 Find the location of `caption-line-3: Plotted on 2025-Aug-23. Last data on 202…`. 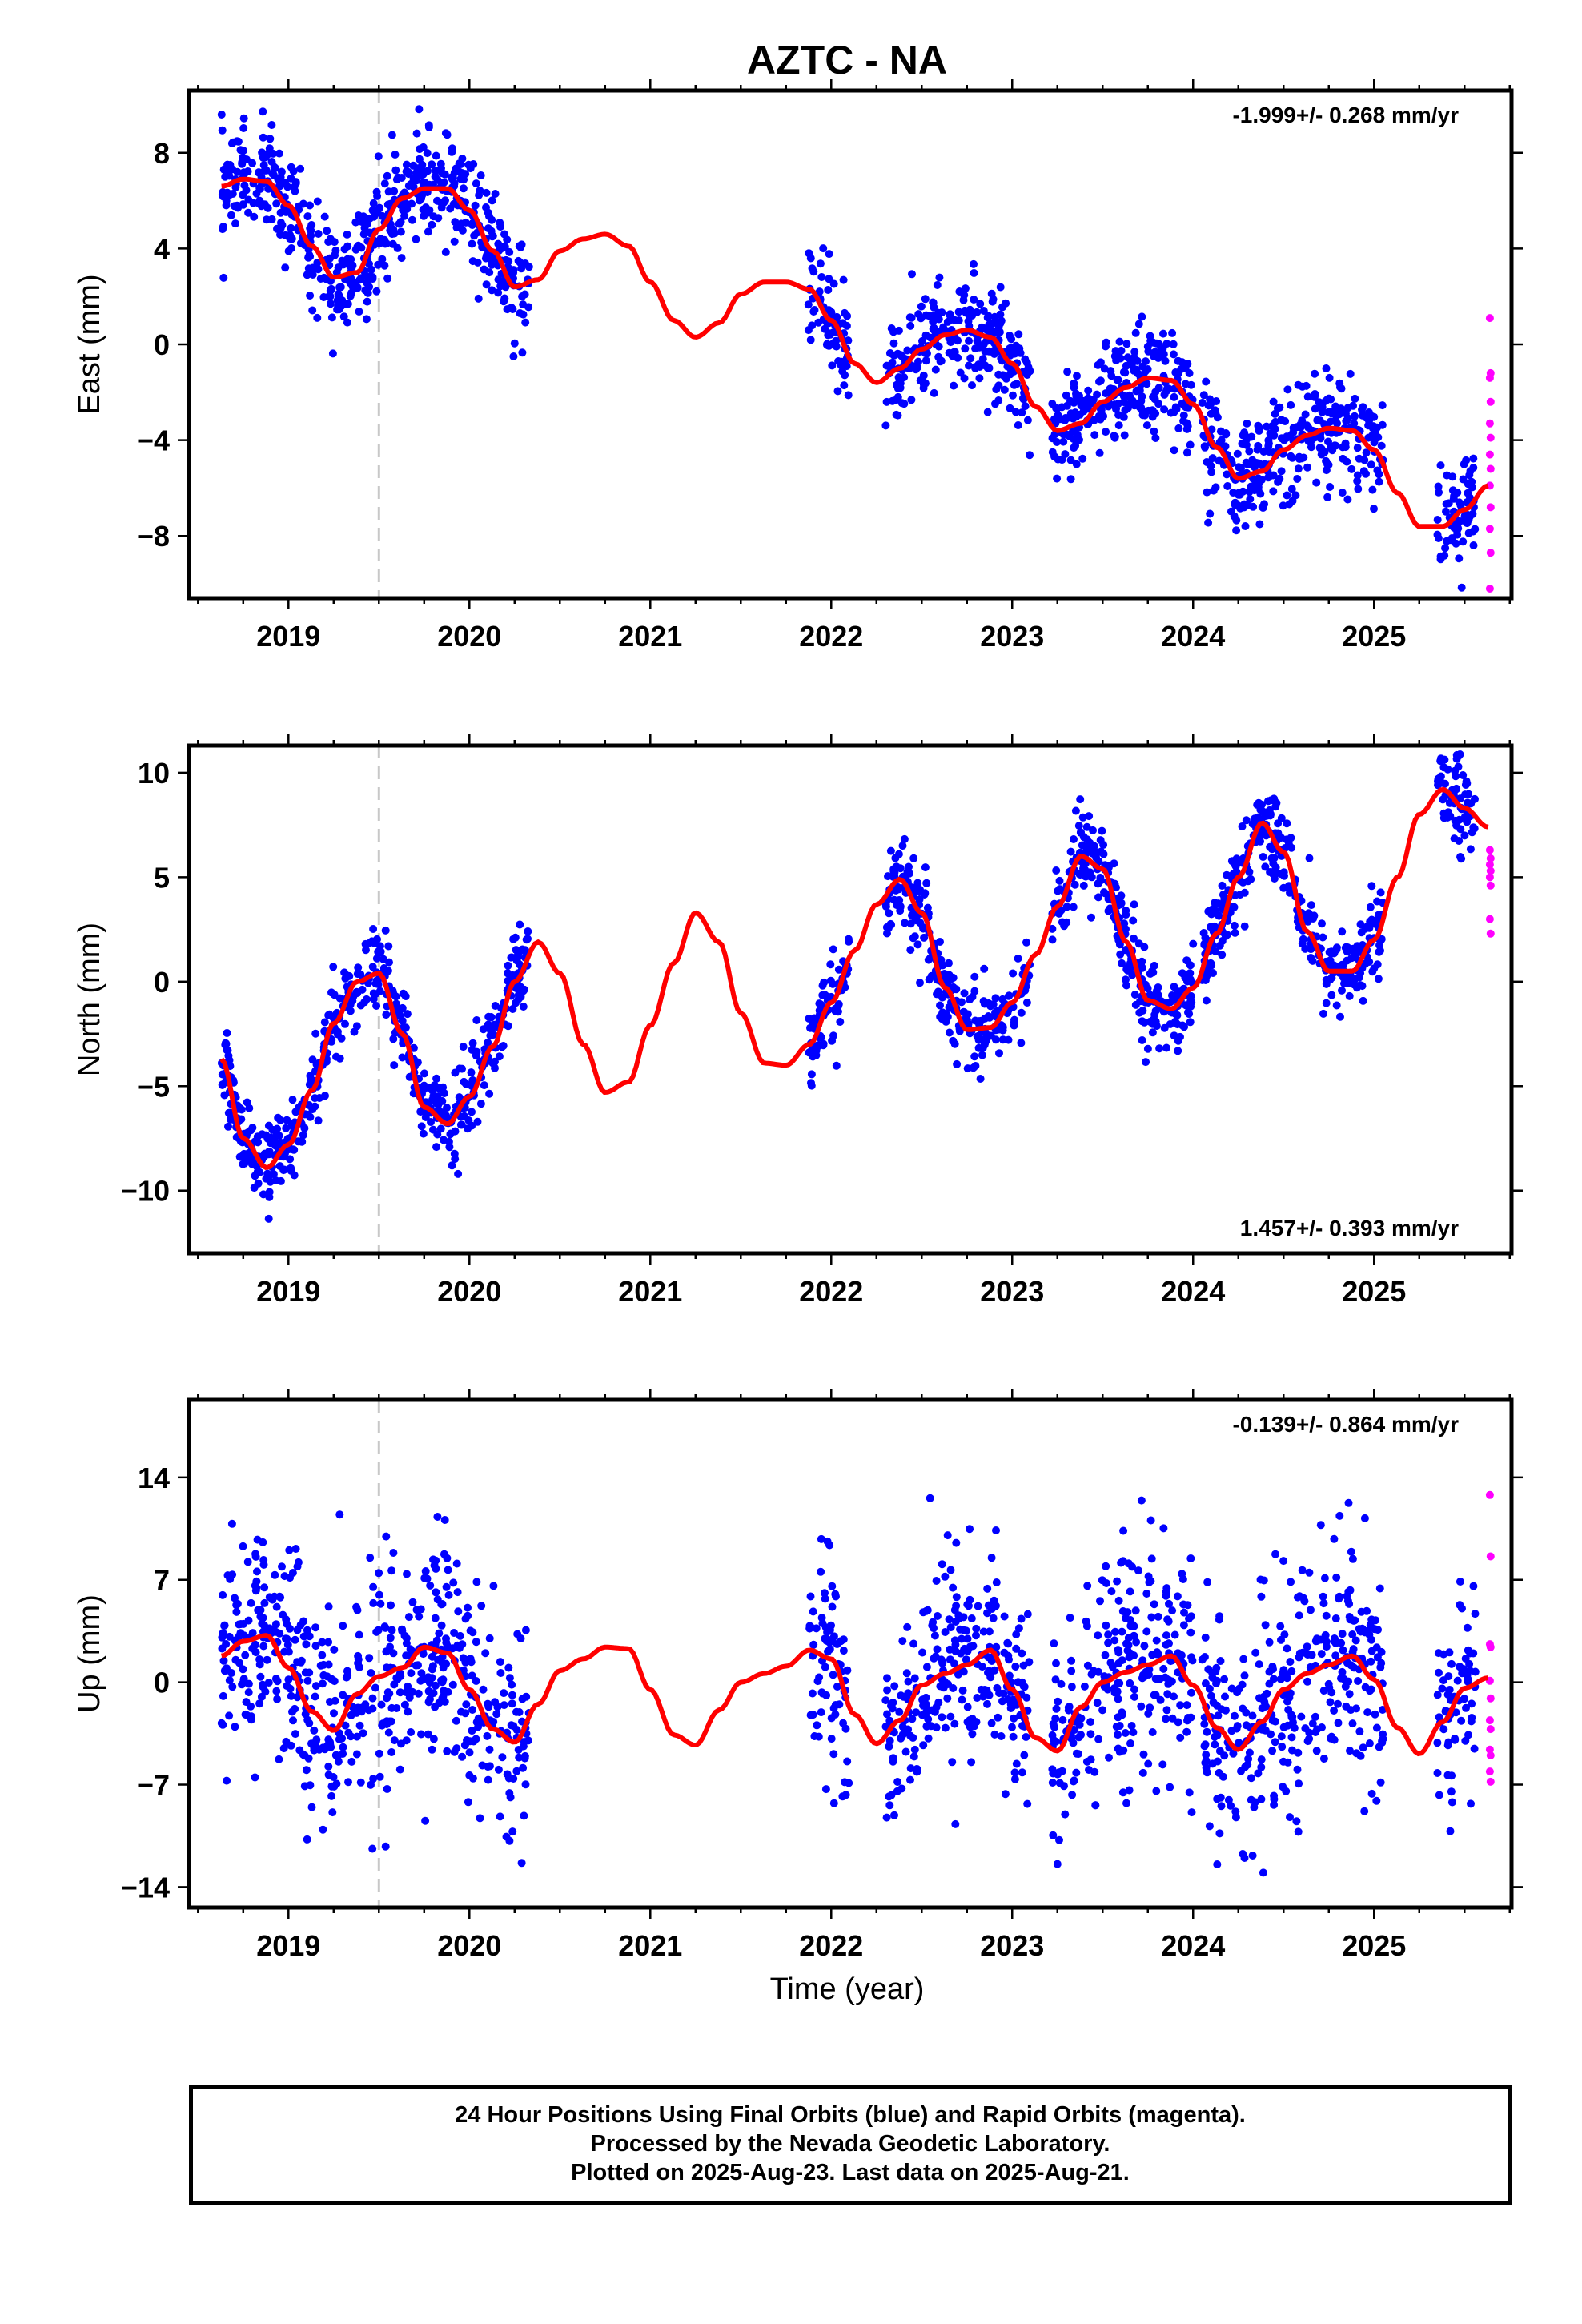

caption-line-3: Plotted on 2025-Aug-23. Last data on 202… is located at coordinates (850, 2172).